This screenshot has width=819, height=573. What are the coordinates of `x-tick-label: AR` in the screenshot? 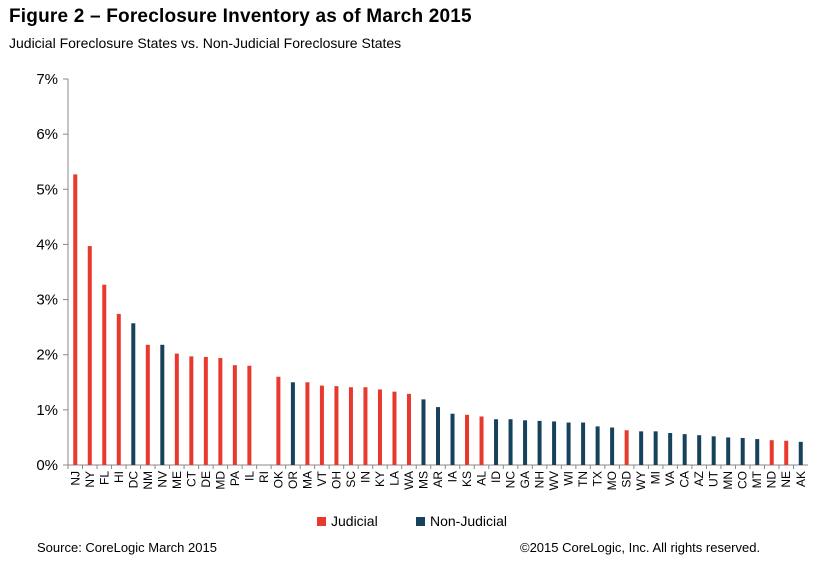 It's located at (438, 479).